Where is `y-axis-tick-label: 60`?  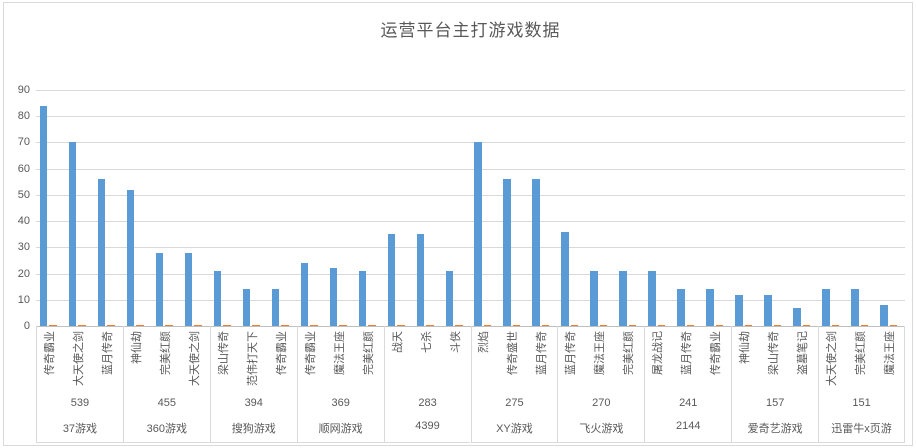
y-axis-tick-label: 60 is located at coordinates (23, 168).